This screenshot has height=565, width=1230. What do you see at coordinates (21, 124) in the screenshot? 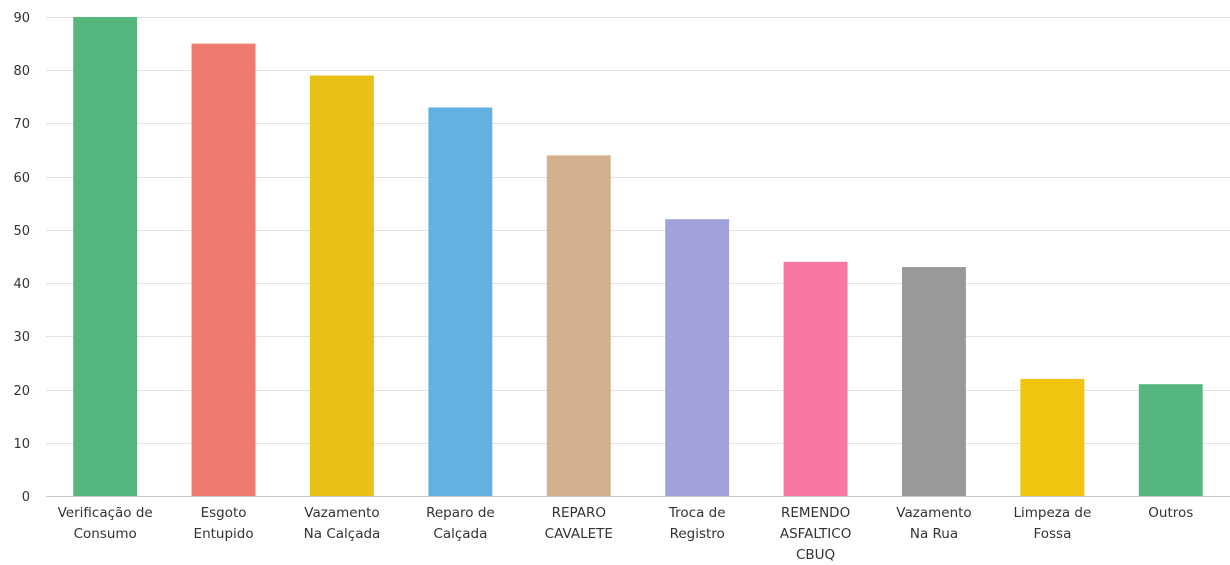
I see `y-tick-label: 70` at bounding box center [21, 124].